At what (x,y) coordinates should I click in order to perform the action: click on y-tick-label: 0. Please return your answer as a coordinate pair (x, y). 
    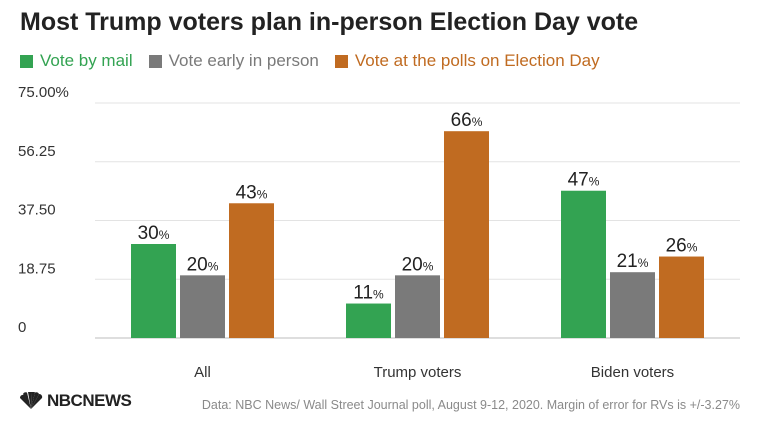
    Looking at the image, I should click on (22, 327).